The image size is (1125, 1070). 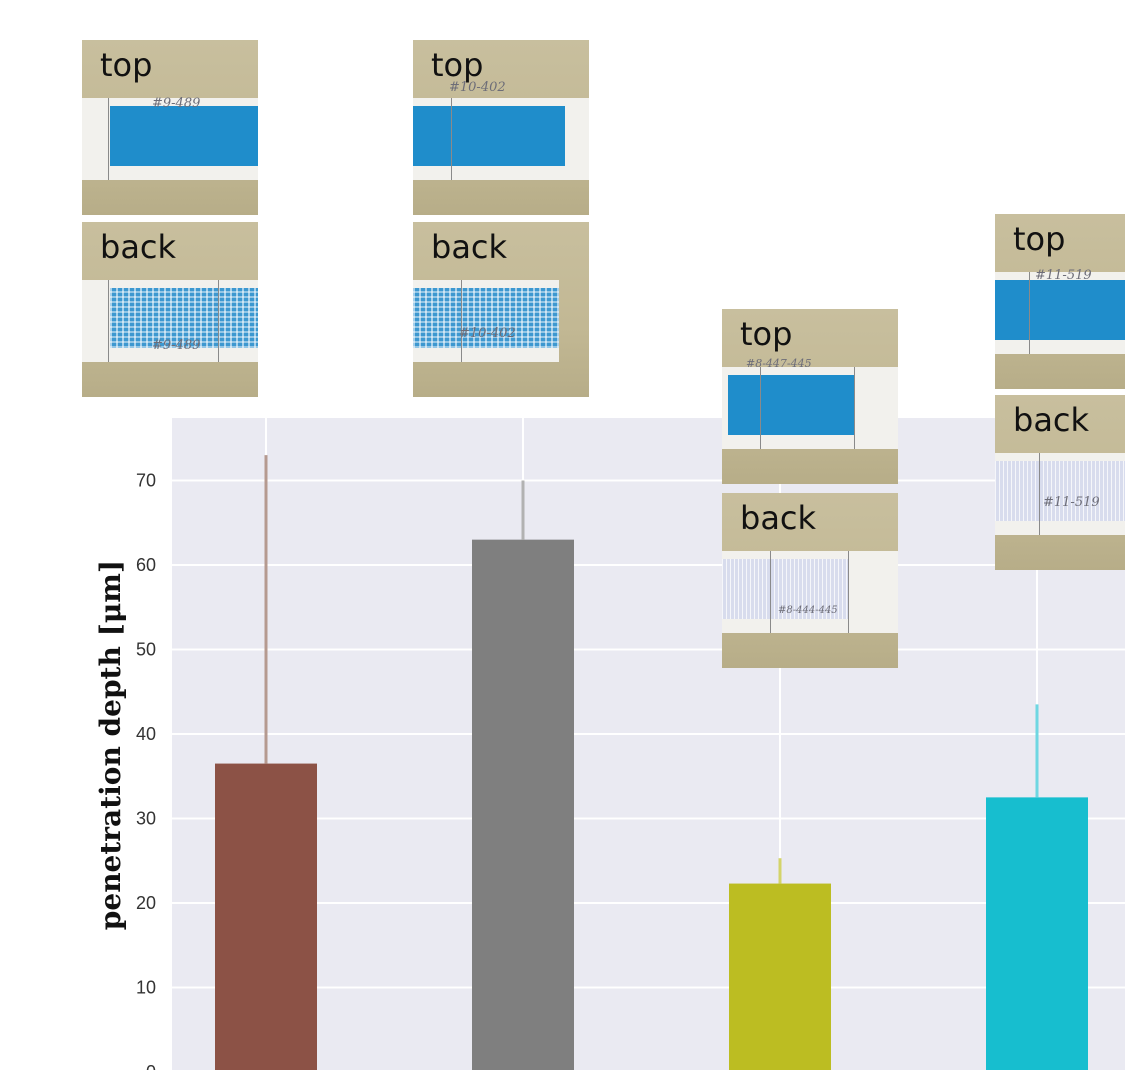 I want to click on photo-top-1: #9-489 top, so click(x=170, y=127).